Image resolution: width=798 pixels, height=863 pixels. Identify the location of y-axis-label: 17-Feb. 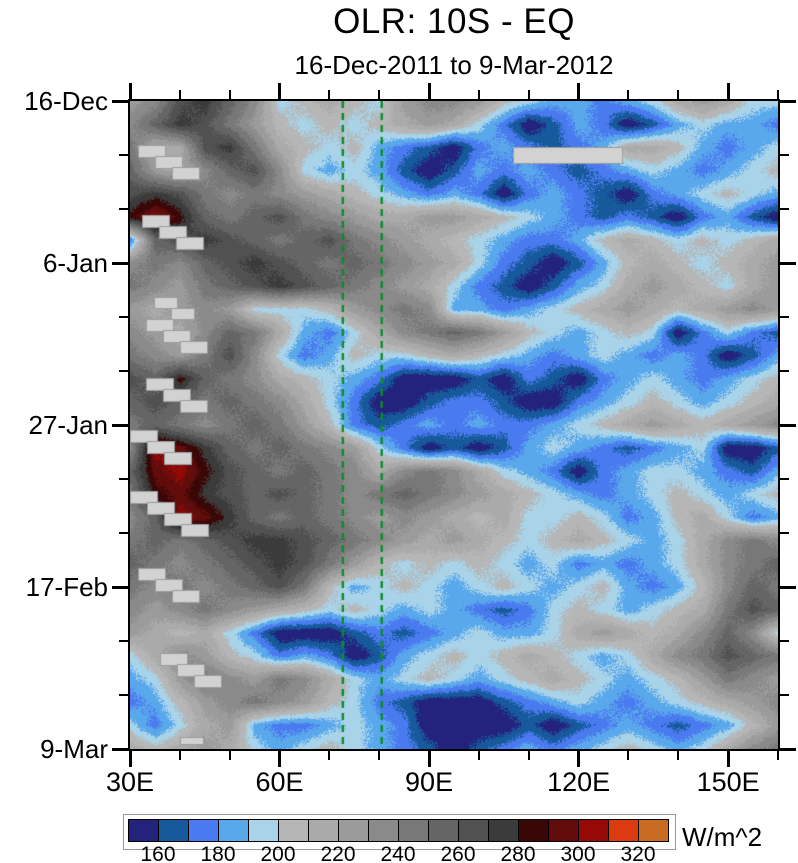
(66, 587).